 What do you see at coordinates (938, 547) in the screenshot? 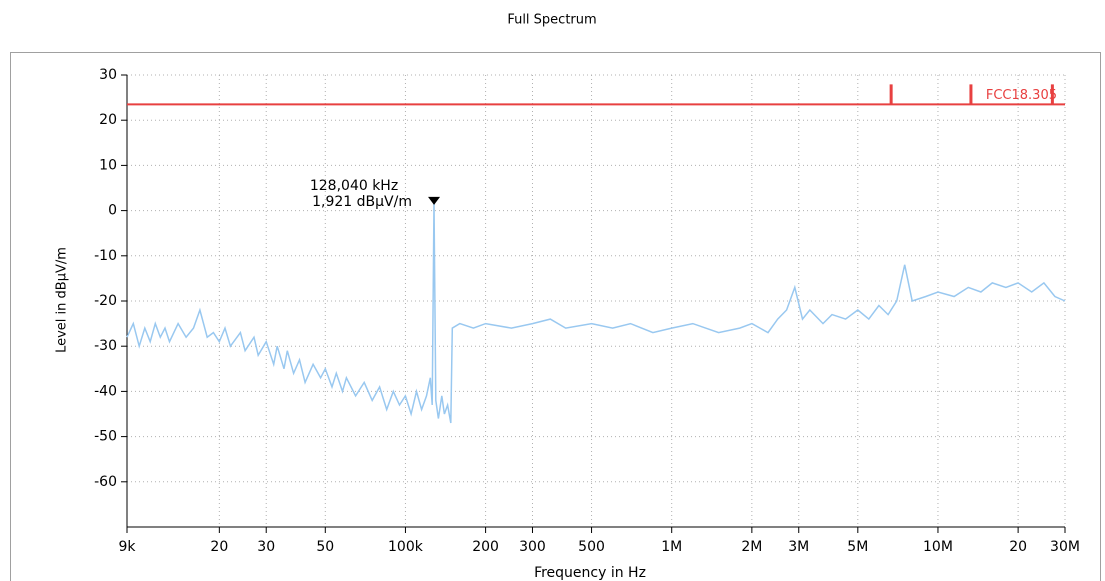
I see `x-tick-label: 10M` at bounding box center [938, 547].